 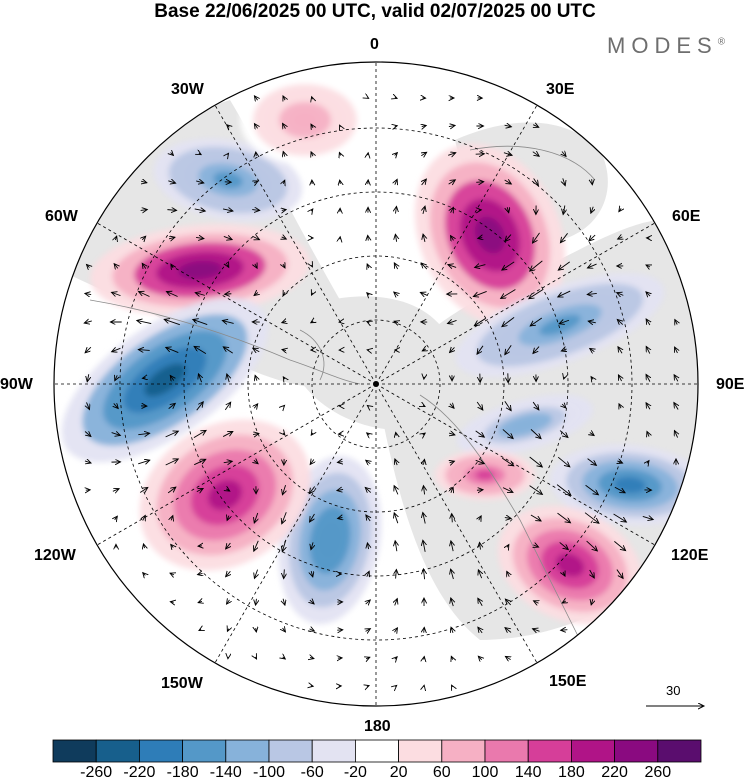 I want to click on colorbar-tick-label: 180, so click(x=571, y=772).